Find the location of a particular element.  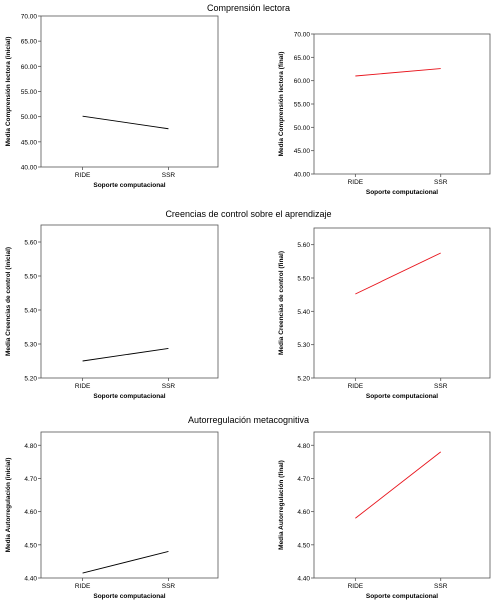

y-axis-label: Media Comprensión lectora (inicial) is located at coordinates (8, 92).